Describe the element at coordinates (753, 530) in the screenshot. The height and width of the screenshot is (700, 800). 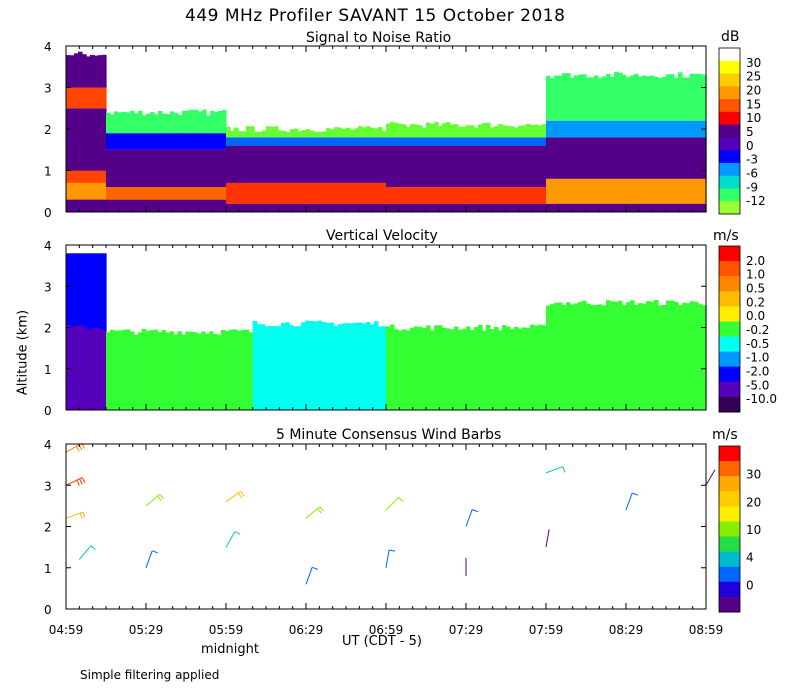
I see `colorbar-label: 10` at that location.